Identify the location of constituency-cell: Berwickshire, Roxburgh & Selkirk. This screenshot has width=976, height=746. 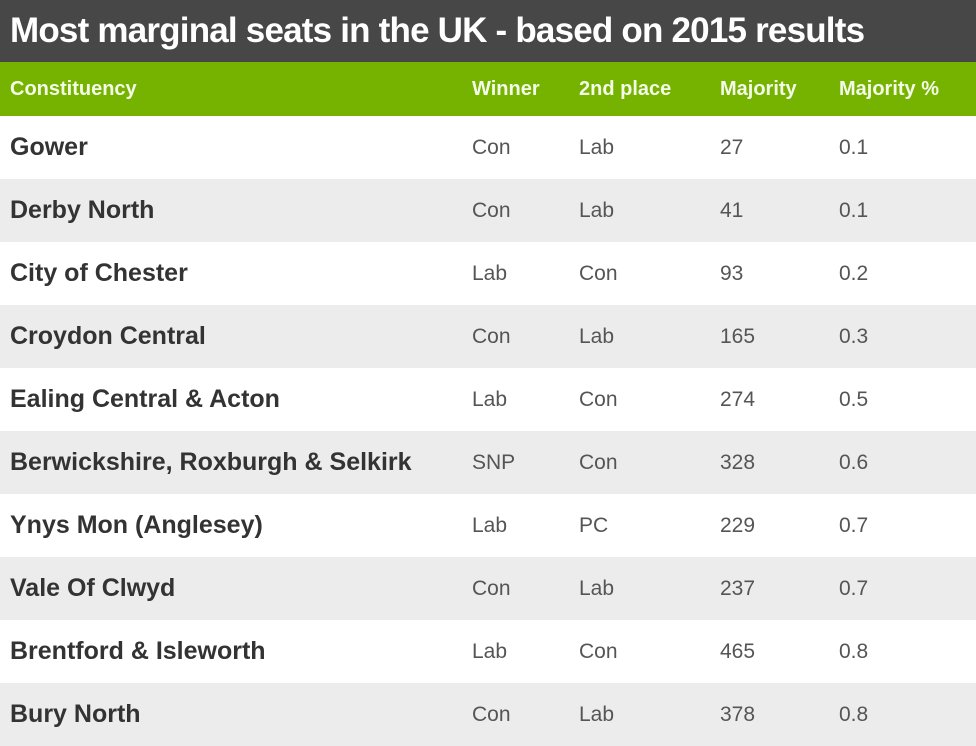
(211, 462).